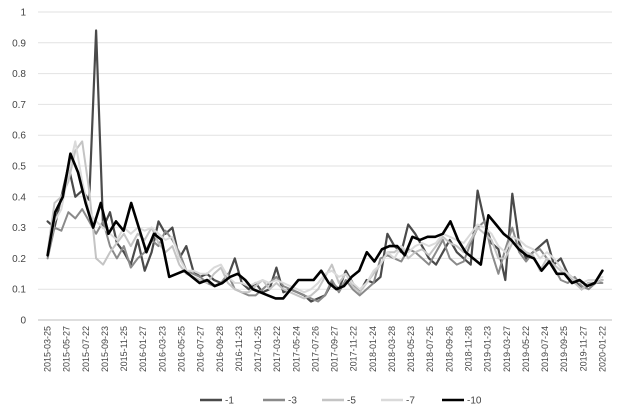  What do you see at coordinates (449, 349) in the screenshot?
I see `x-tick-label: 2018-09-26` at bounding box center [449, 349].